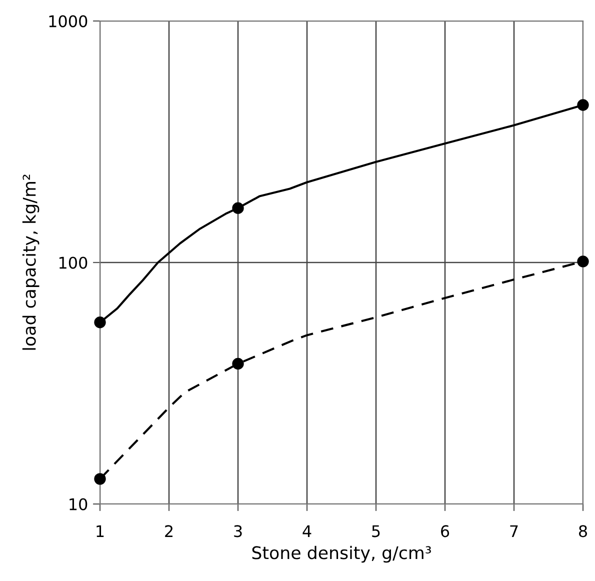  I want to click on x-tick-label: 2, so click(168, 531).